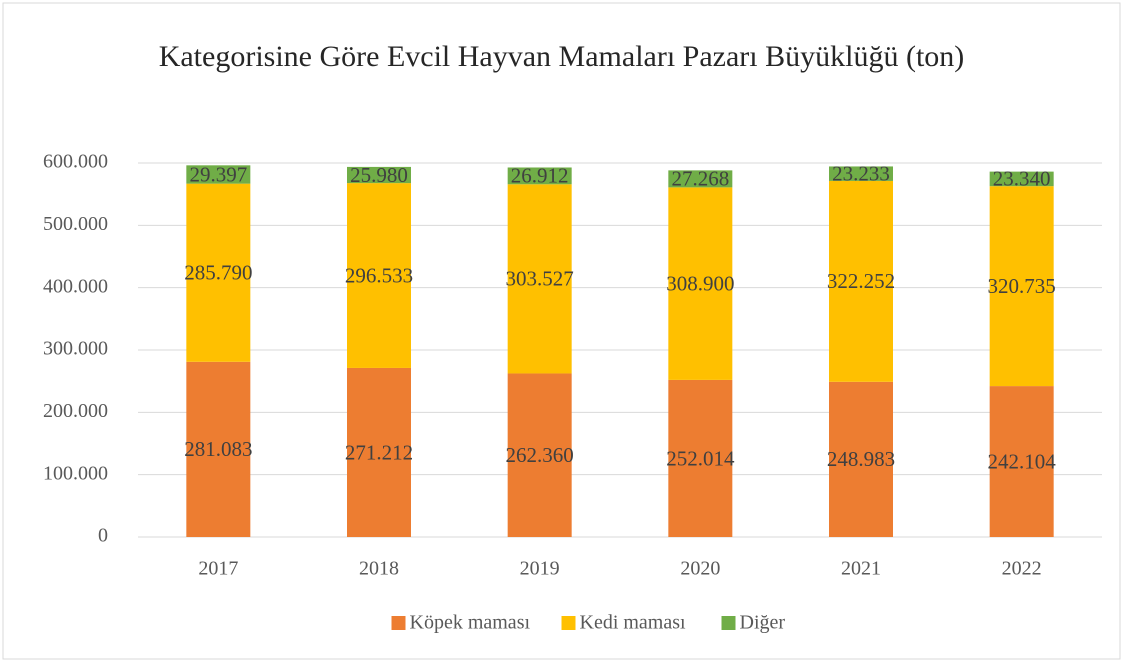 This screenshot has width=1123, height=662. I want to click on x-tick-label: 2020, so click(700, 569).